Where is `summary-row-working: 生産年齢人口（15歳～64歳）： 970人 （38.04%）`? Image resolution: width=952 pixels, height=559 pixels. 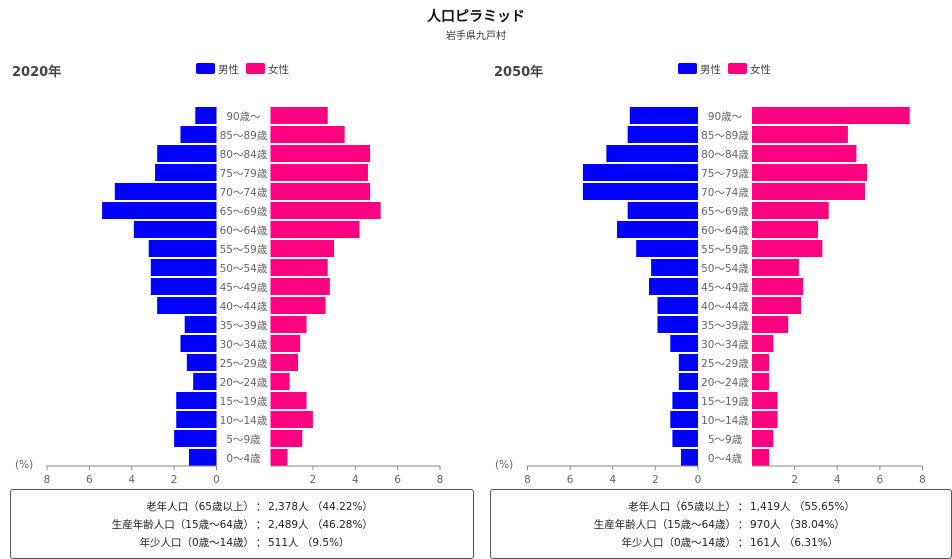 summary-row-working: 生産年齢人口（15歳～64歳）： 970人 （38.04%） is located at coordinates (721, 525).